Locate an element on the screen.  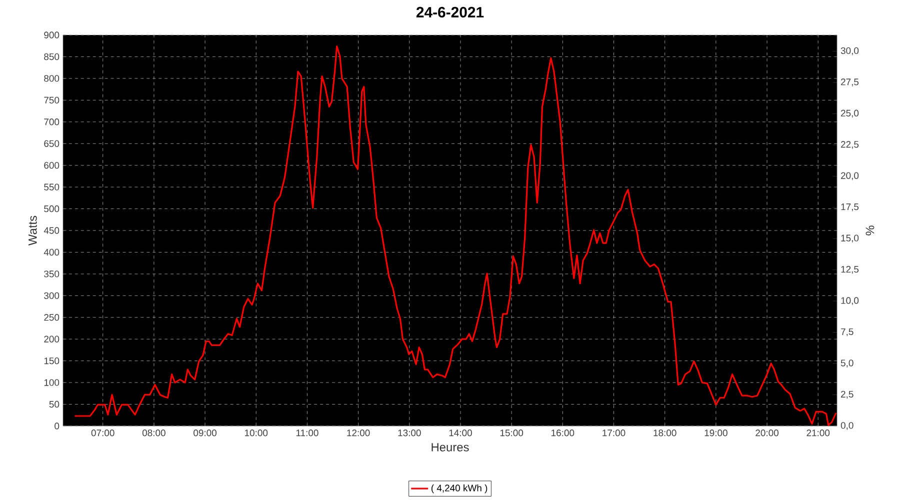
y2-tick-label: 22,5 is located at coordinates (850, 145).